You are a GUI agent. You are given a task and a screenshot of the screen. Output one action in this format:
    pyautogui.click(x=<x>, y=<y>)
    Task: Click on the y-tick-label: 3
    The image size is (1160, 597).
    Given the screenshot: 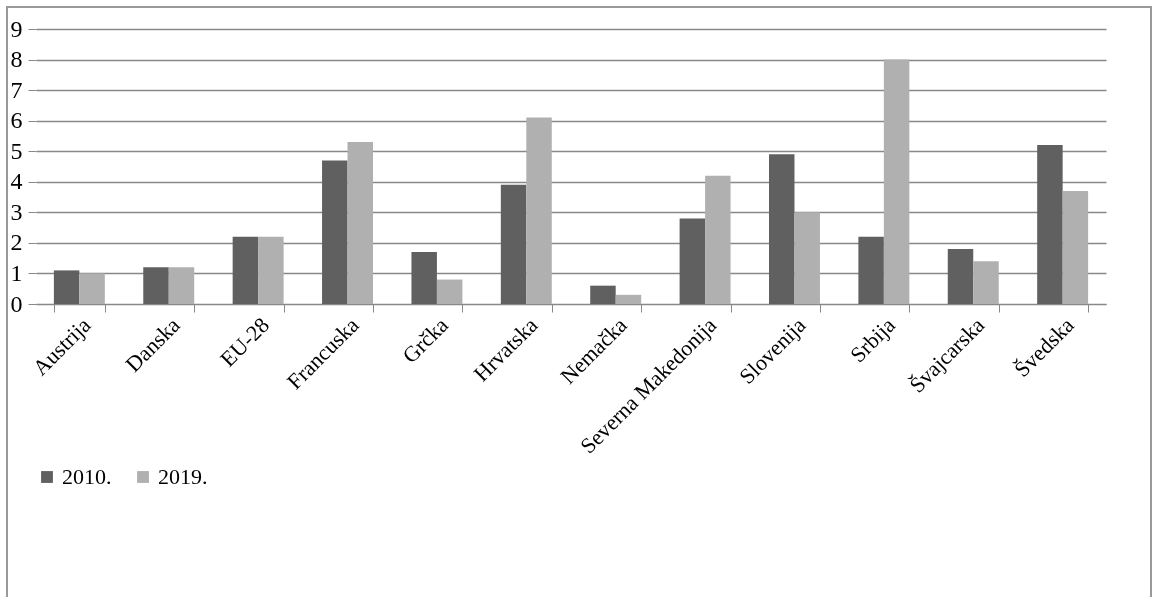 What is the action you would take?
    pyautogui.click(x=16, y=211)
    